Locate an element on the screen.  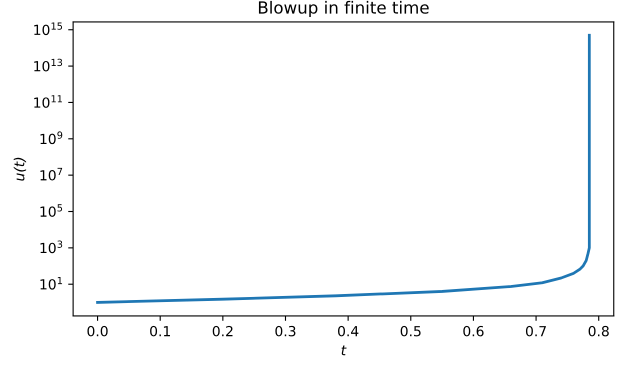
y-tick-label: 10$^{3}$ is located at coordinates (51, 247).